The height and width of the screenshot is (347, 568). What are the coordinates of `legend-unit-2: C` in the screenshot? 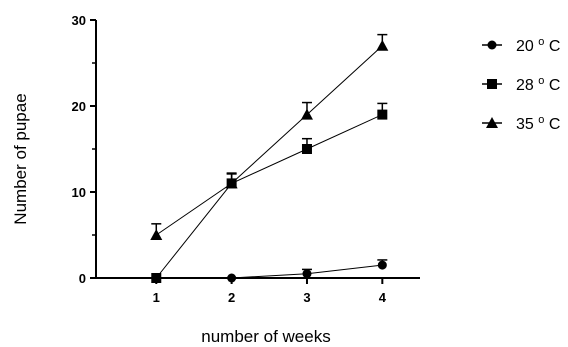 It's located at (552, 124).